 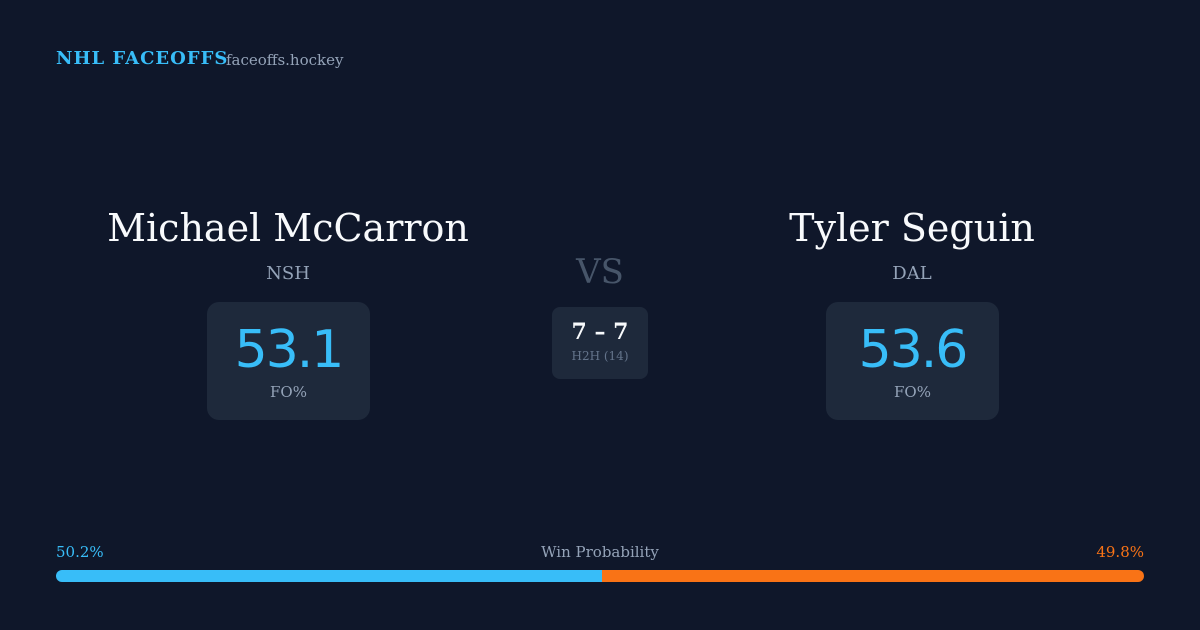 What do you see at coordinates (142, 58) in the screenshot?
I see `brand: NHL FACEOFFS` at bounding box center [142, 58].